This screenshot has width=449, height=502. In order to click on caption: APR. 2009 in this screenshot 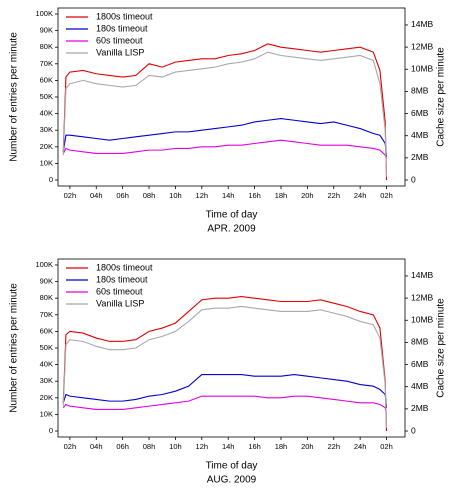, I will do `click(231, 229)`.